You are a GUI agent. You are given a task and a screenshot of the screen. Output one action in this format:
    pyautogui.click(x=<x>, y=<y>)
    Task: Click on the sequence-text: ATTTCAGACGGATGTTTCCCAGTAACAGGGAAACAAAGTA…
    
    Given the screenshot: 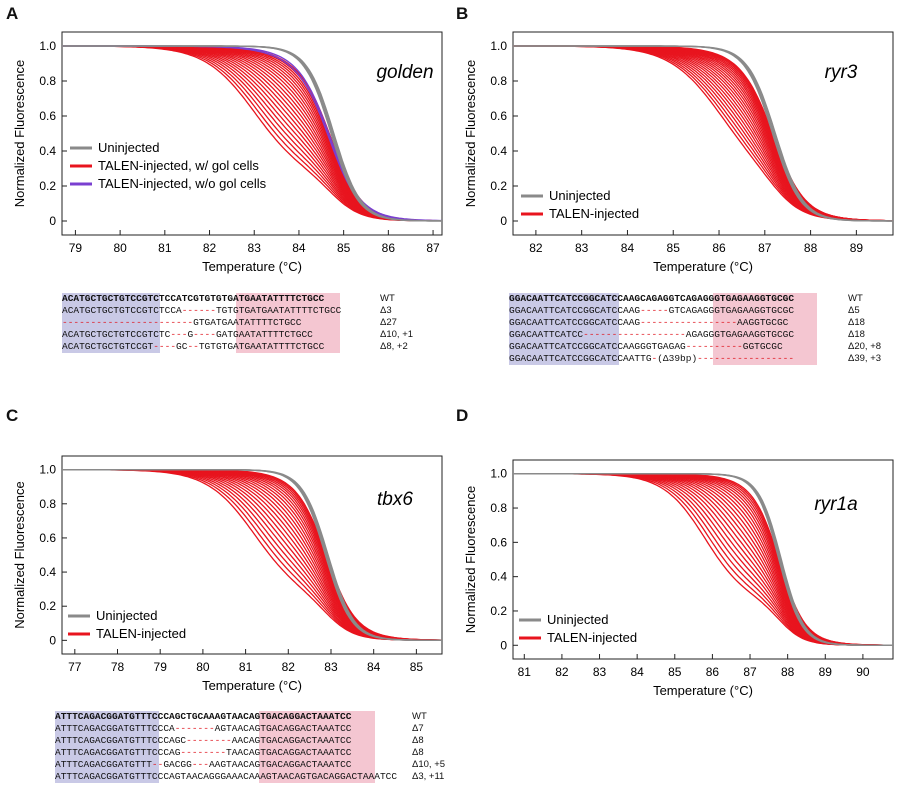 What is the action you would take?
    pyautogui.click(x=226, y=776)
    